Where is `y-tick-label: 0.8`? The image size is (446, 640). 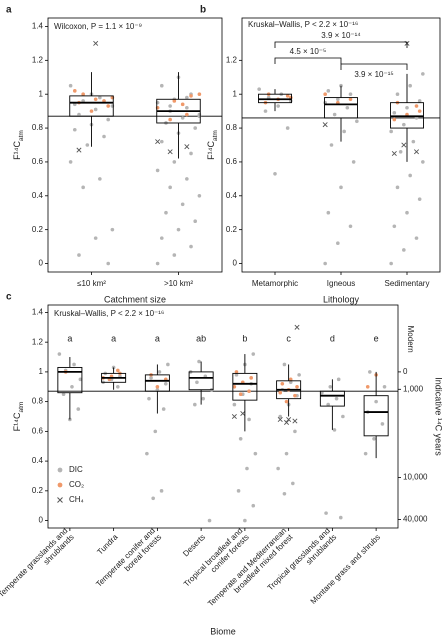 y-tick-label: 0.8 is located at coordinates (232, 127).